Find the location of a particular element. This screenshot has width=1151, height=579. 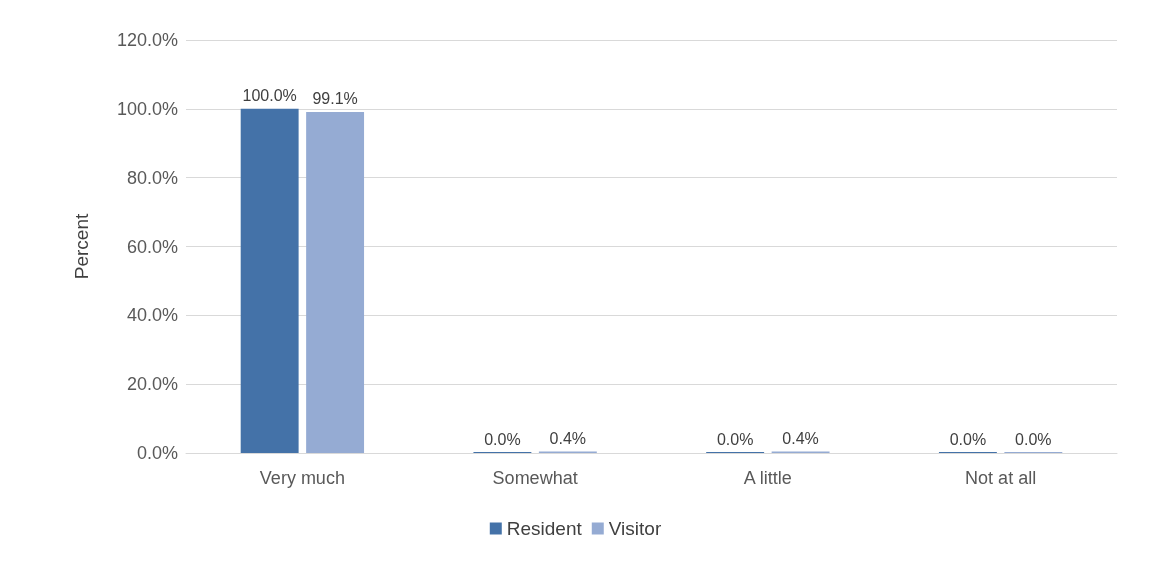

x-tick-label: Very much is located at coordinates (302, 478).